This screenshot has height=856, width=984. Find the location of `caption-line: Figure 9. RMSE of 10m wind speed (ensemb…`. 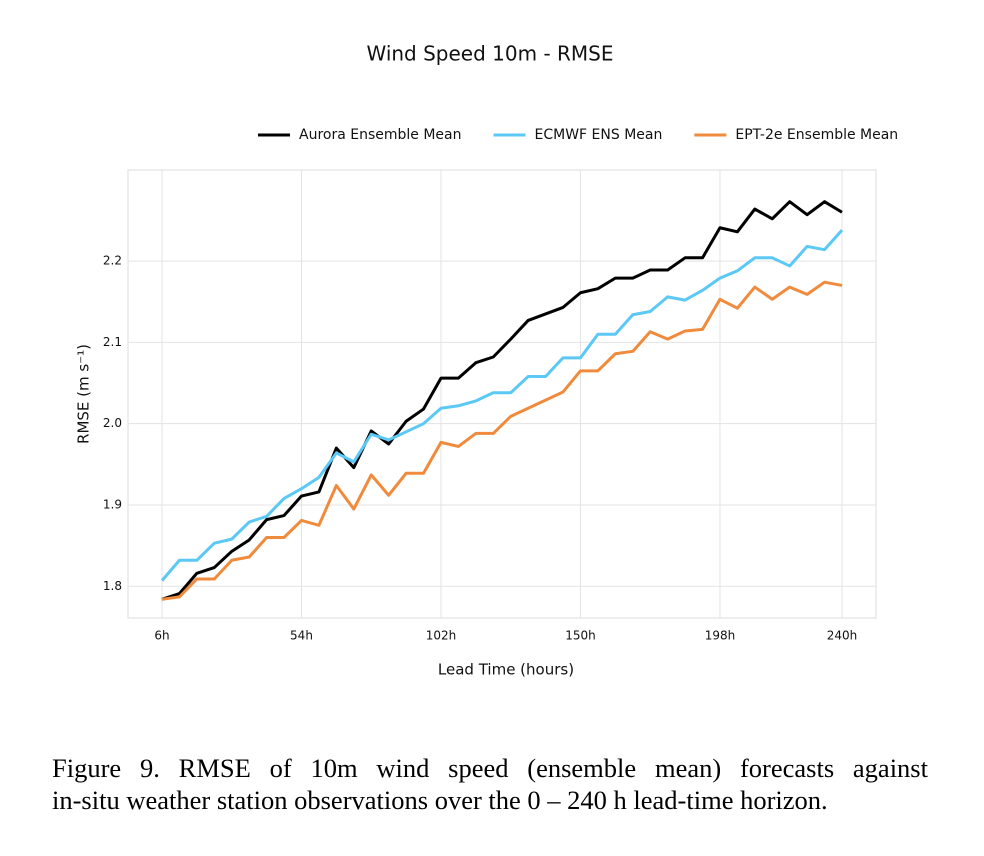

caption-line: Figure 9. RMSE of 10m wind speed (ensemb… is located at coordinates (490, 768).